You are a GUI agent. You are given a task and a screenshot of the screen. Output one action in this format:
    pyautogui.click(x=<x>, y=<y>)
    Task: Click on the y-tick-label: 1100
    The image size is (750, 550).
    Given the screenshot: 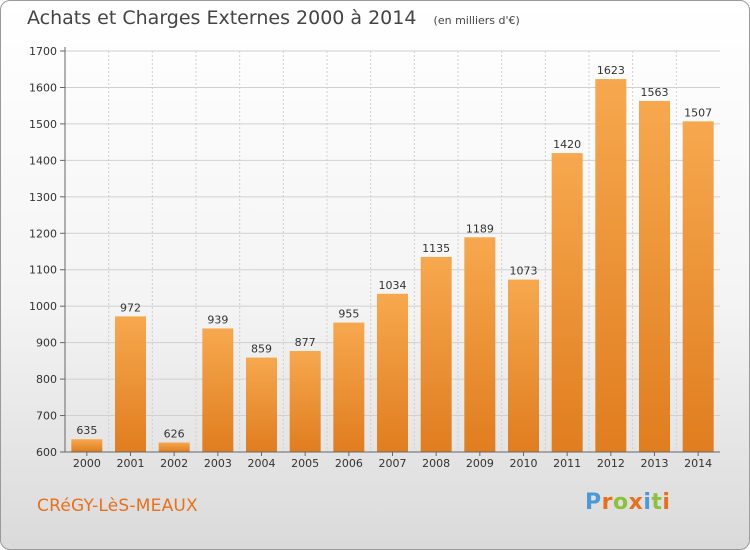 What is the action you would take?
    pyautogui.click(x=43, y=270)
    